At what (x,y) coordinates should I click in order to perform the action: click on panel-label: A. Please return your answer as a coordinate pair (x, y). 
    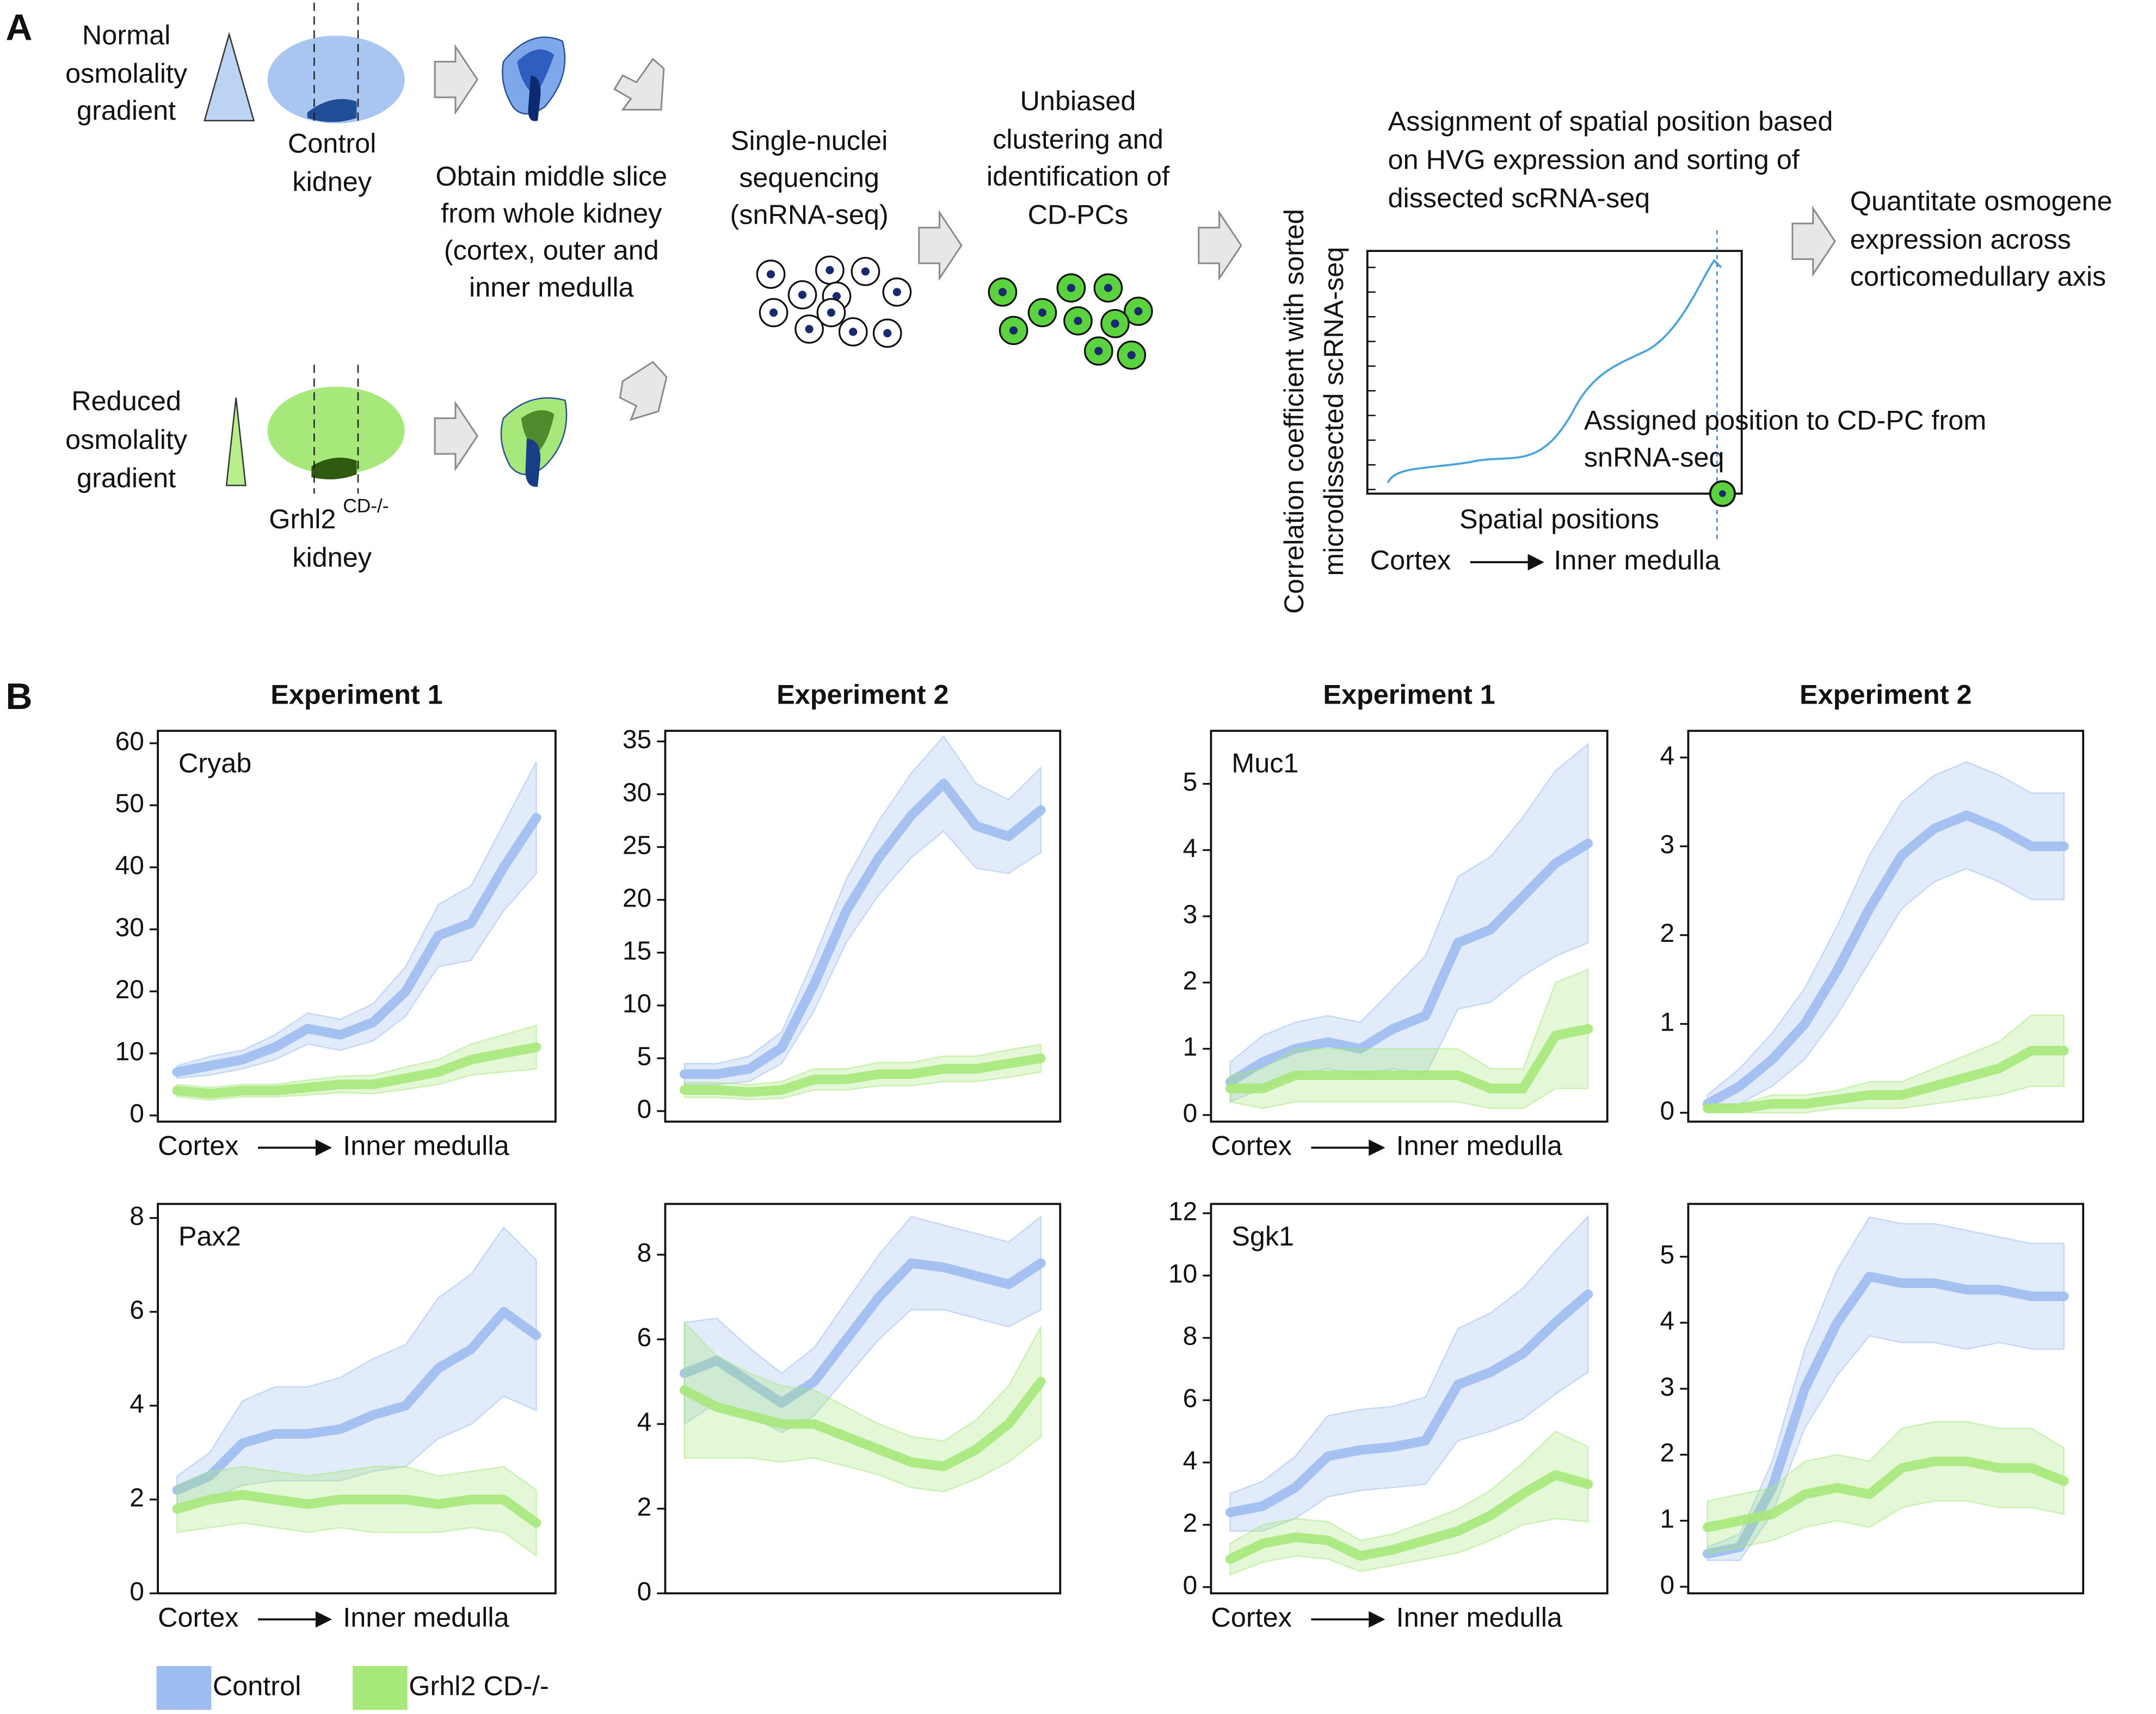
    Looking at the image, I should click on (18, 28).